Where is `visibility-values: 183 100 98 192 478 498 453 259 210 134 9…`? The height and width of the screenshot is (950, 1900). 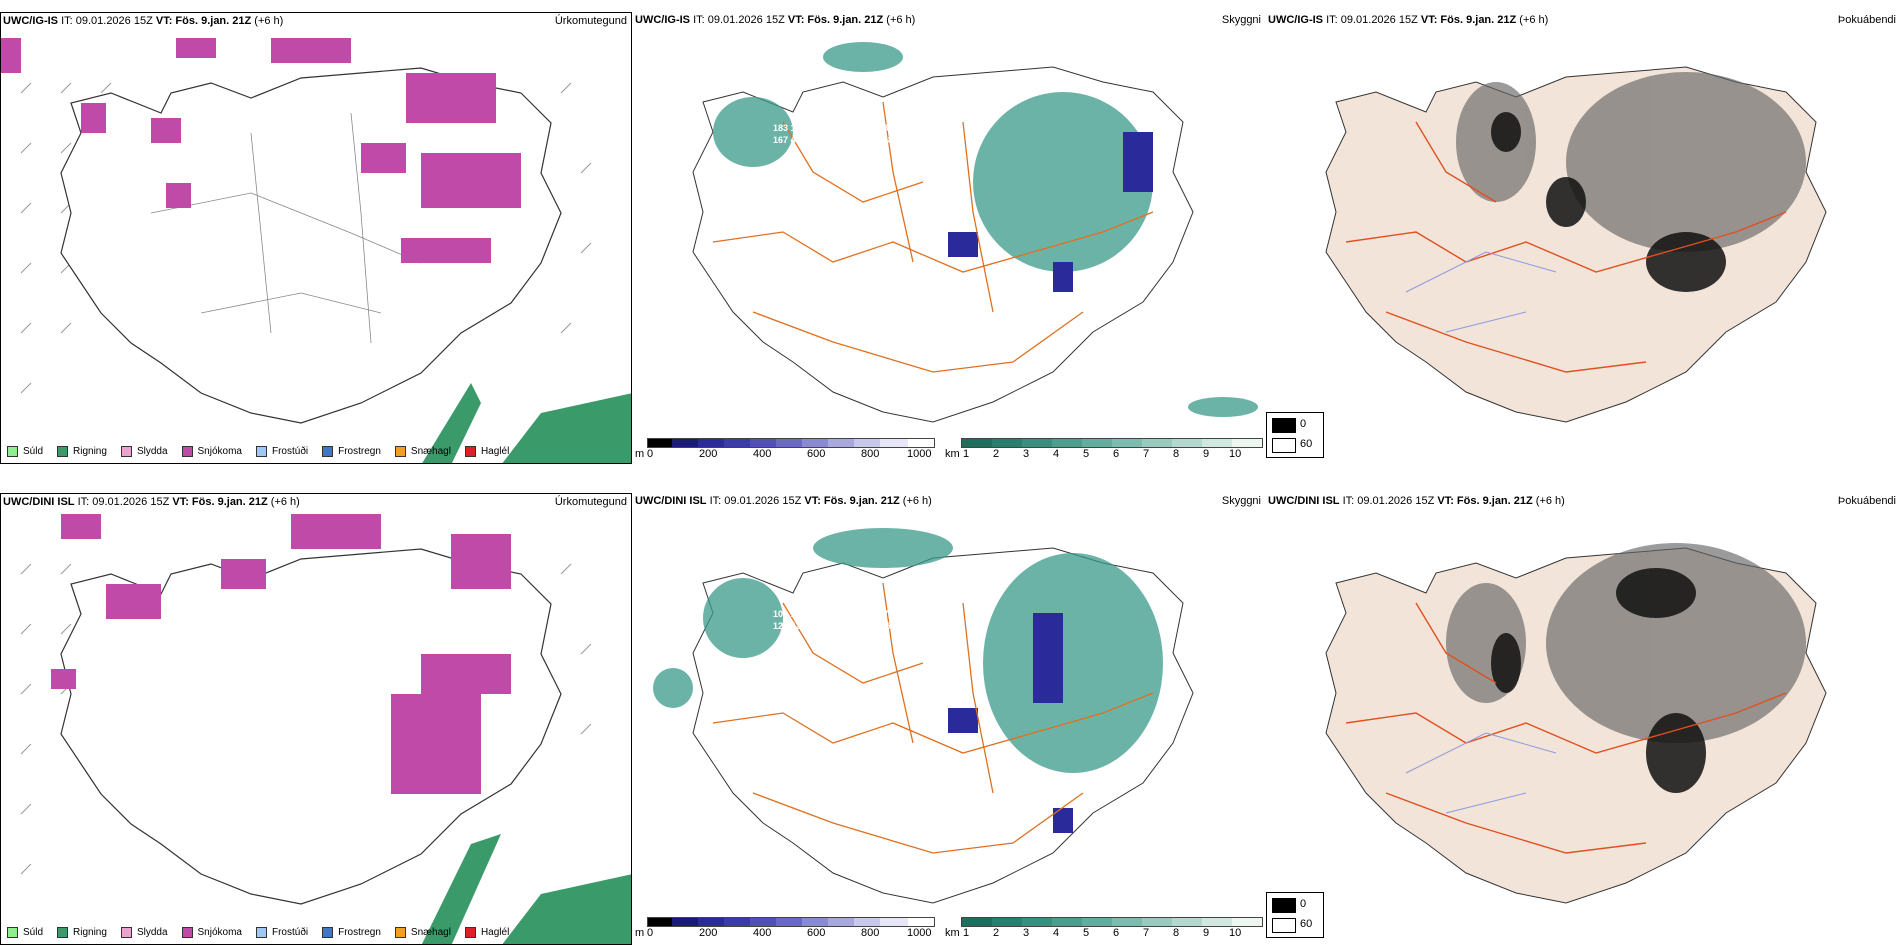
visibility-values: 183 100 98 192 478 498 453 259 210 134 9… is located at coordinates (863, 134).